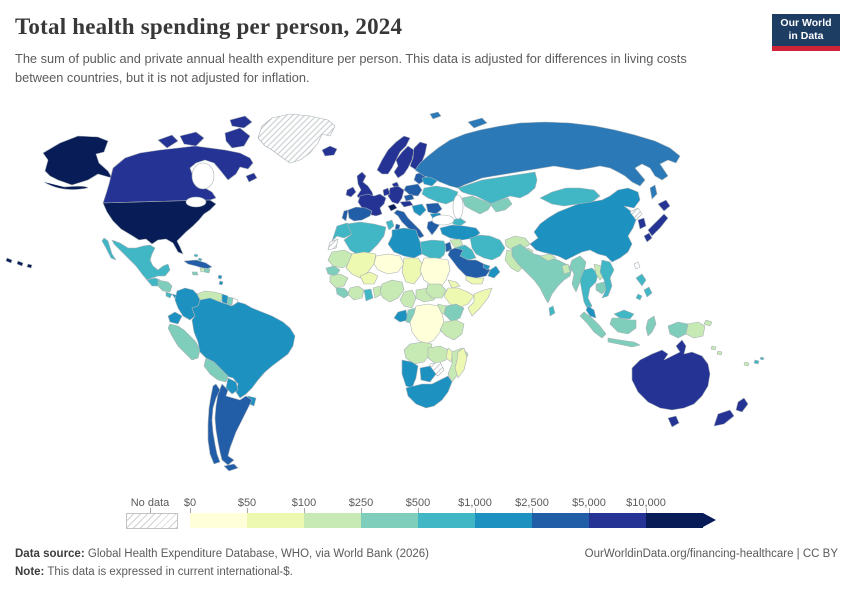 The image size is (850, 600). I want to click on country-czechia, so click(409, 197).